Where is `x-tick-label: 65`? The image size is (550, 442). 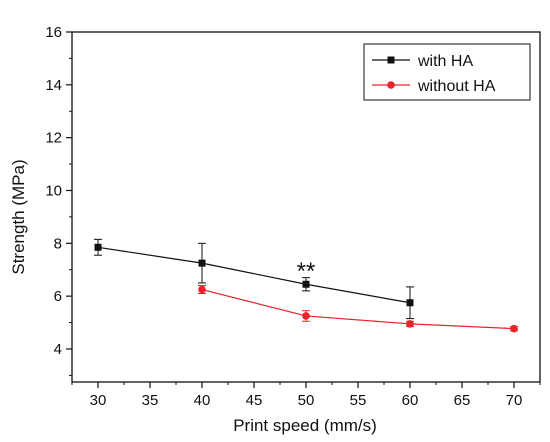
x-tick-label: 65 is located at coordinates (462, 400).